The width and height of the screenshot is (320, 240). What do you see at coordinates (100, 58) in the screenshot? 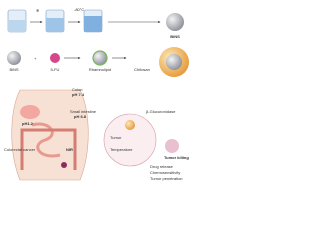
I see `coated-sphere` at bounding box center [100, 58].